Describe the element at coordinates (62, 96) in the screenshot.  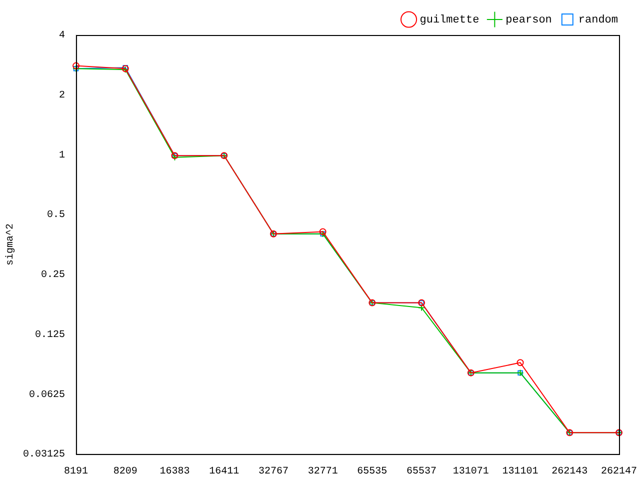
I see `y-tick-label: 2` at that location.